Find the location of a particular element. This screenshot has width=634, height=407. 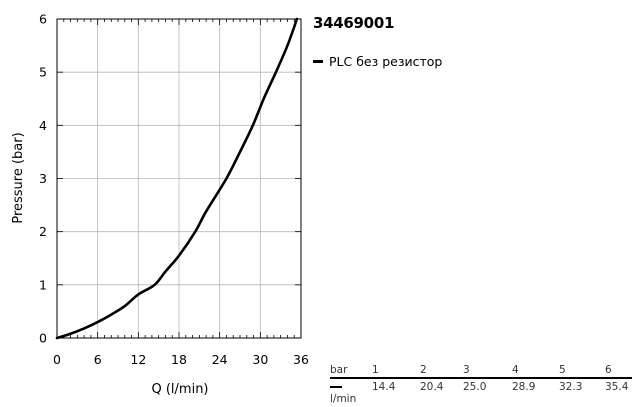

y-axis-label: Pressure (bar) is located at coordinates (18, 177).